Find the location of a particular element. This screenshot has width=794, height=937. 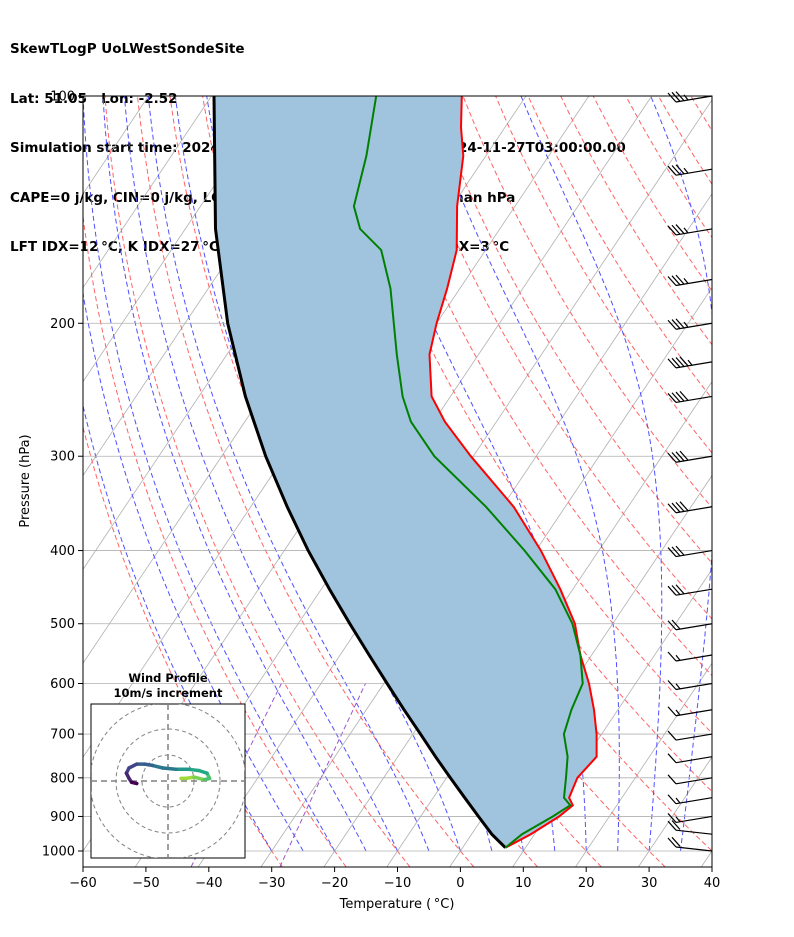

y-tick-label: 400 is located at coordinates (62, 551).